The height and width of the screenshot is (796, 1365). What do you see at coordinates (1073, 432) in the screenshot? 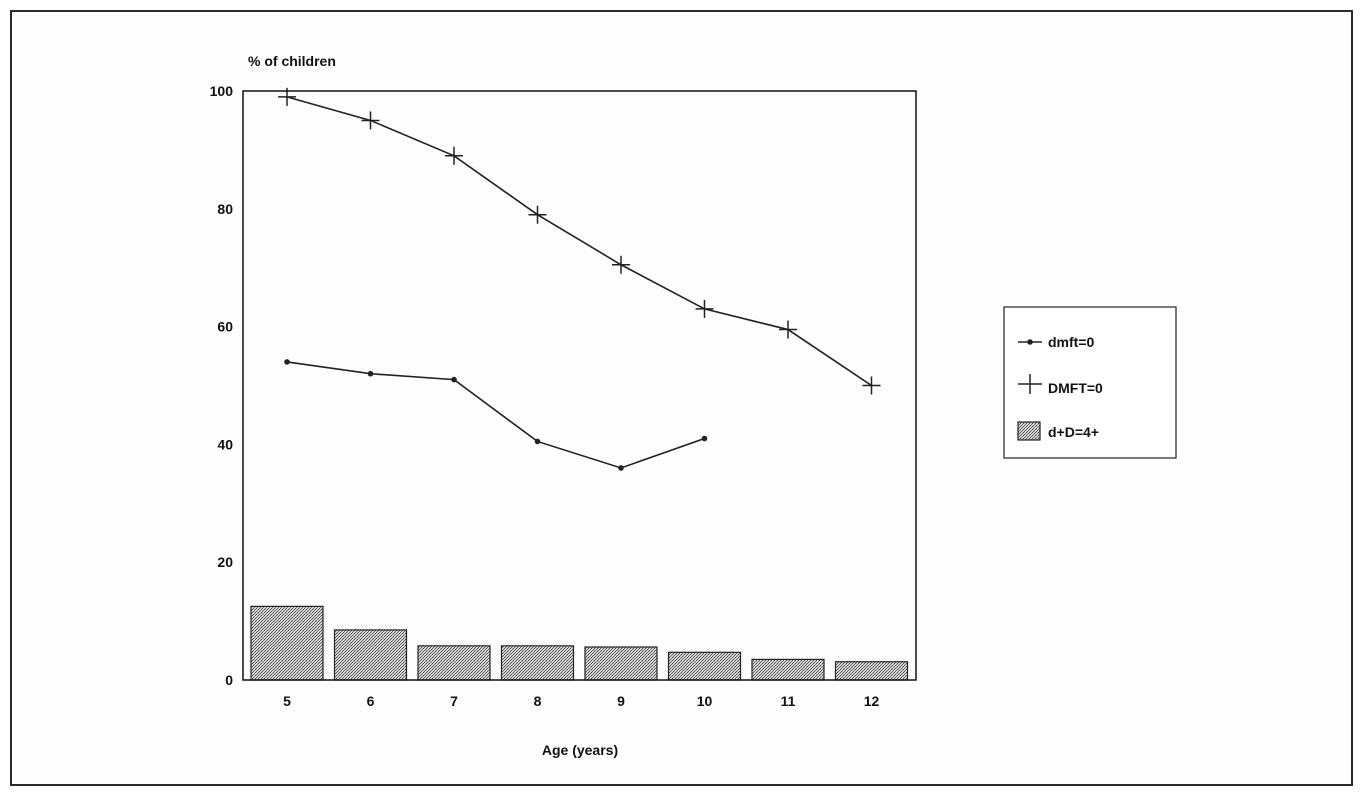
I see `legend-label: d+D=4+` at bounding box center [1073, 432].